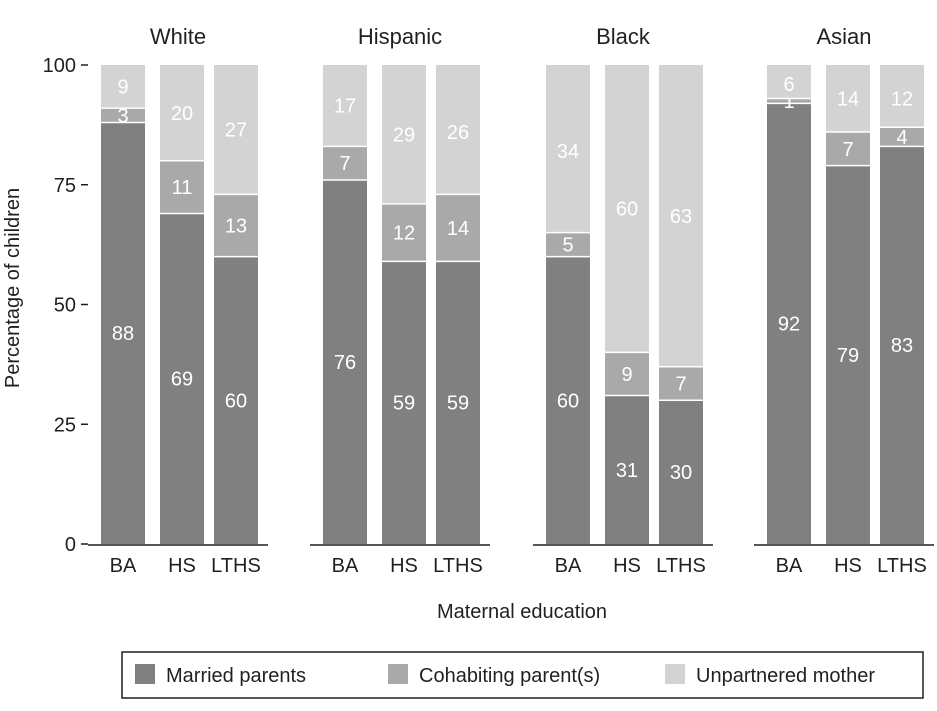 Image resolution: width=937 pixels, height=711 pixels. I want to click on data-label: 12, so click(404, 234).